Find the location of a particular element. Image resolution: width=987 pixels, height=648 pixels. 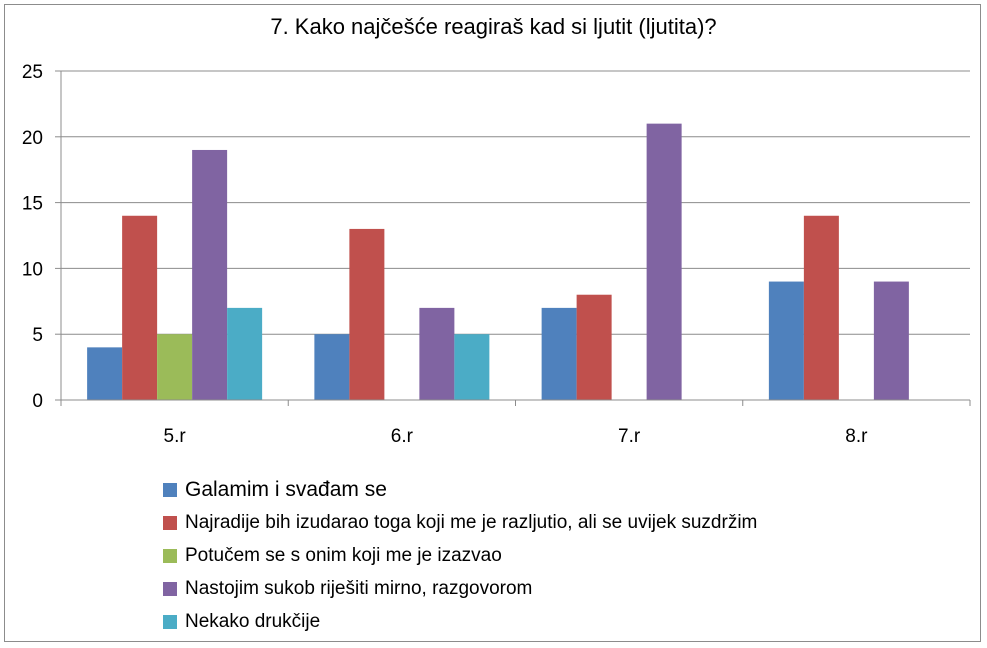

legend-item: Galamim i svađam se is located at coordinates (460, 489).